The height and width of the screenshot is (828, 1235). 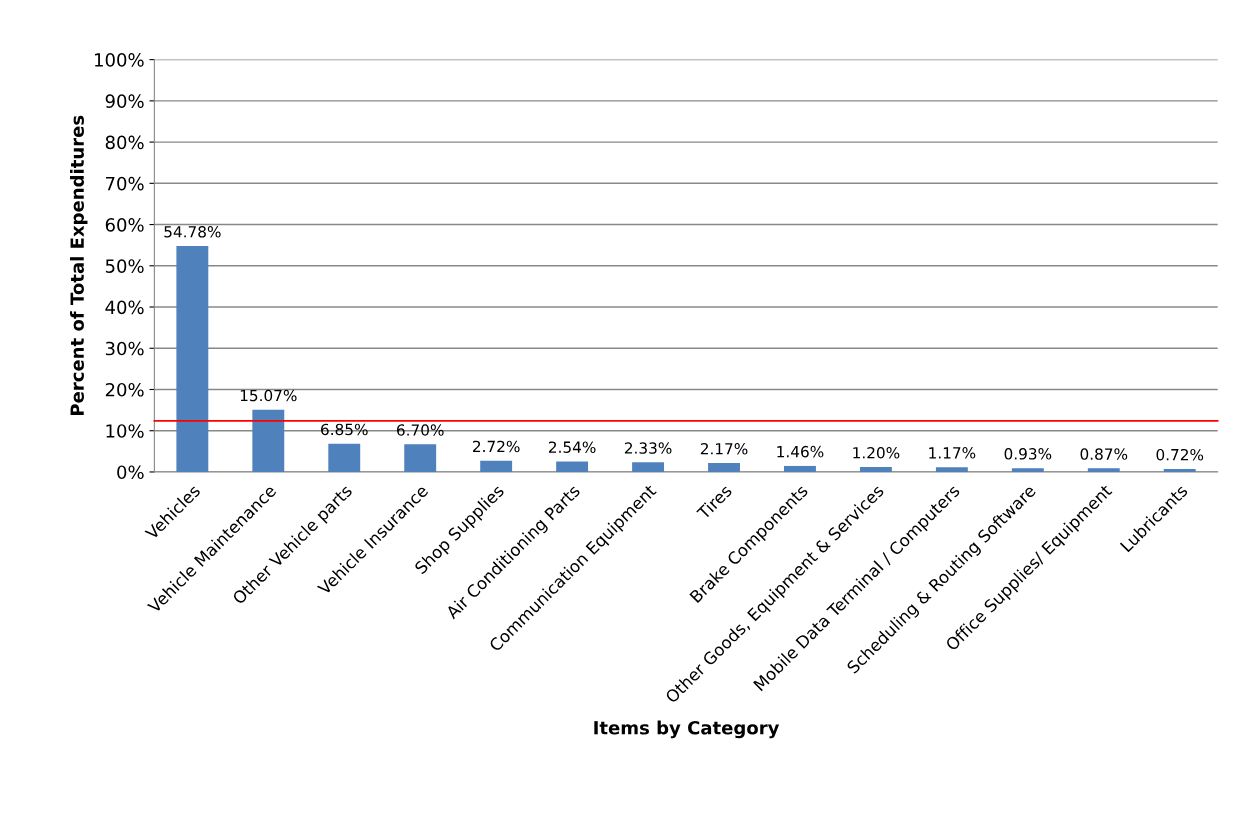 I want to click on data-label: 1.46%, so click(x=800, y=451).